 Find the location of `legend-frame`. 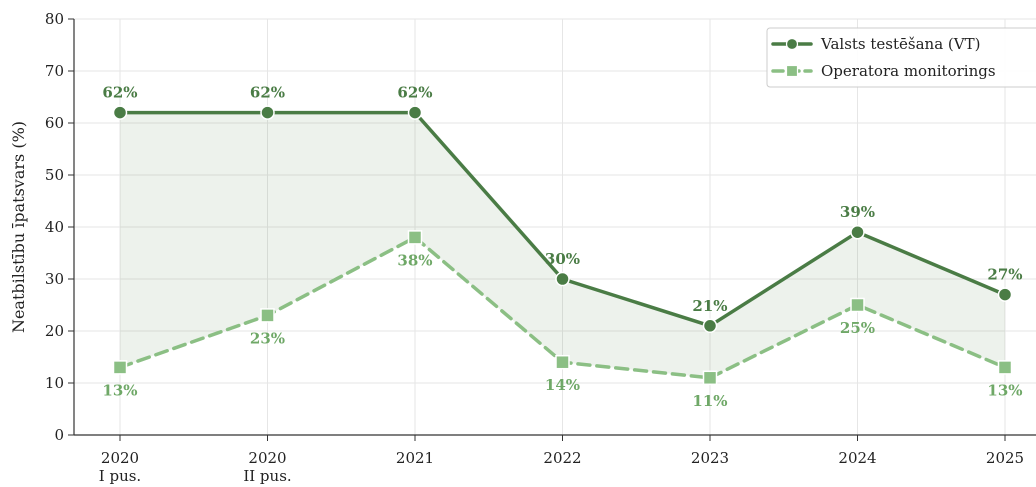

legend-frame is located at coordinates (901, 57).